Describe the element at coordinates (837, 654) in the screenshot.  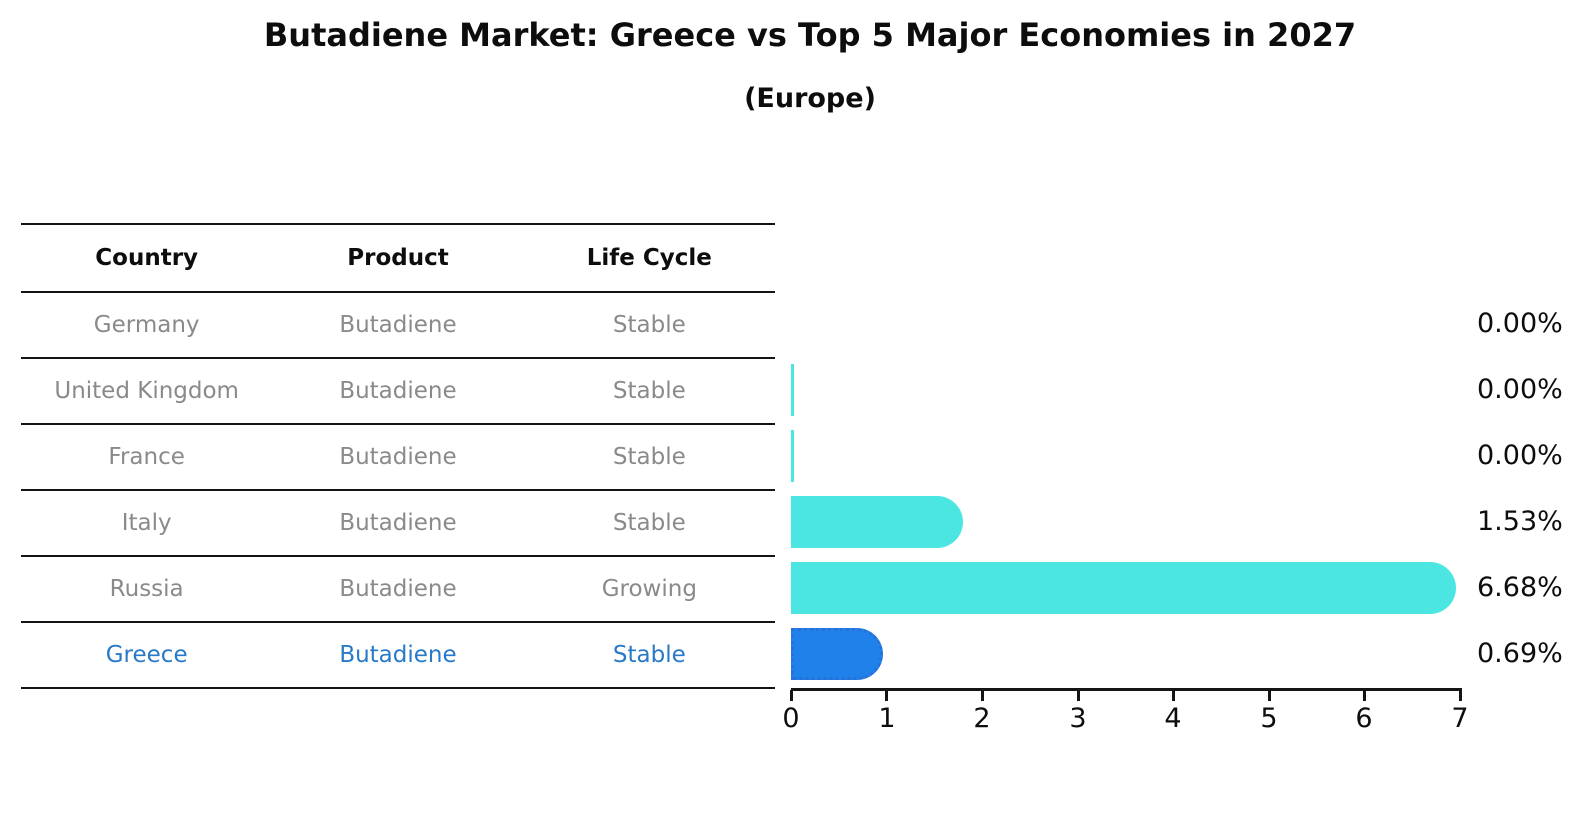
I see `bar-greece` at that location.